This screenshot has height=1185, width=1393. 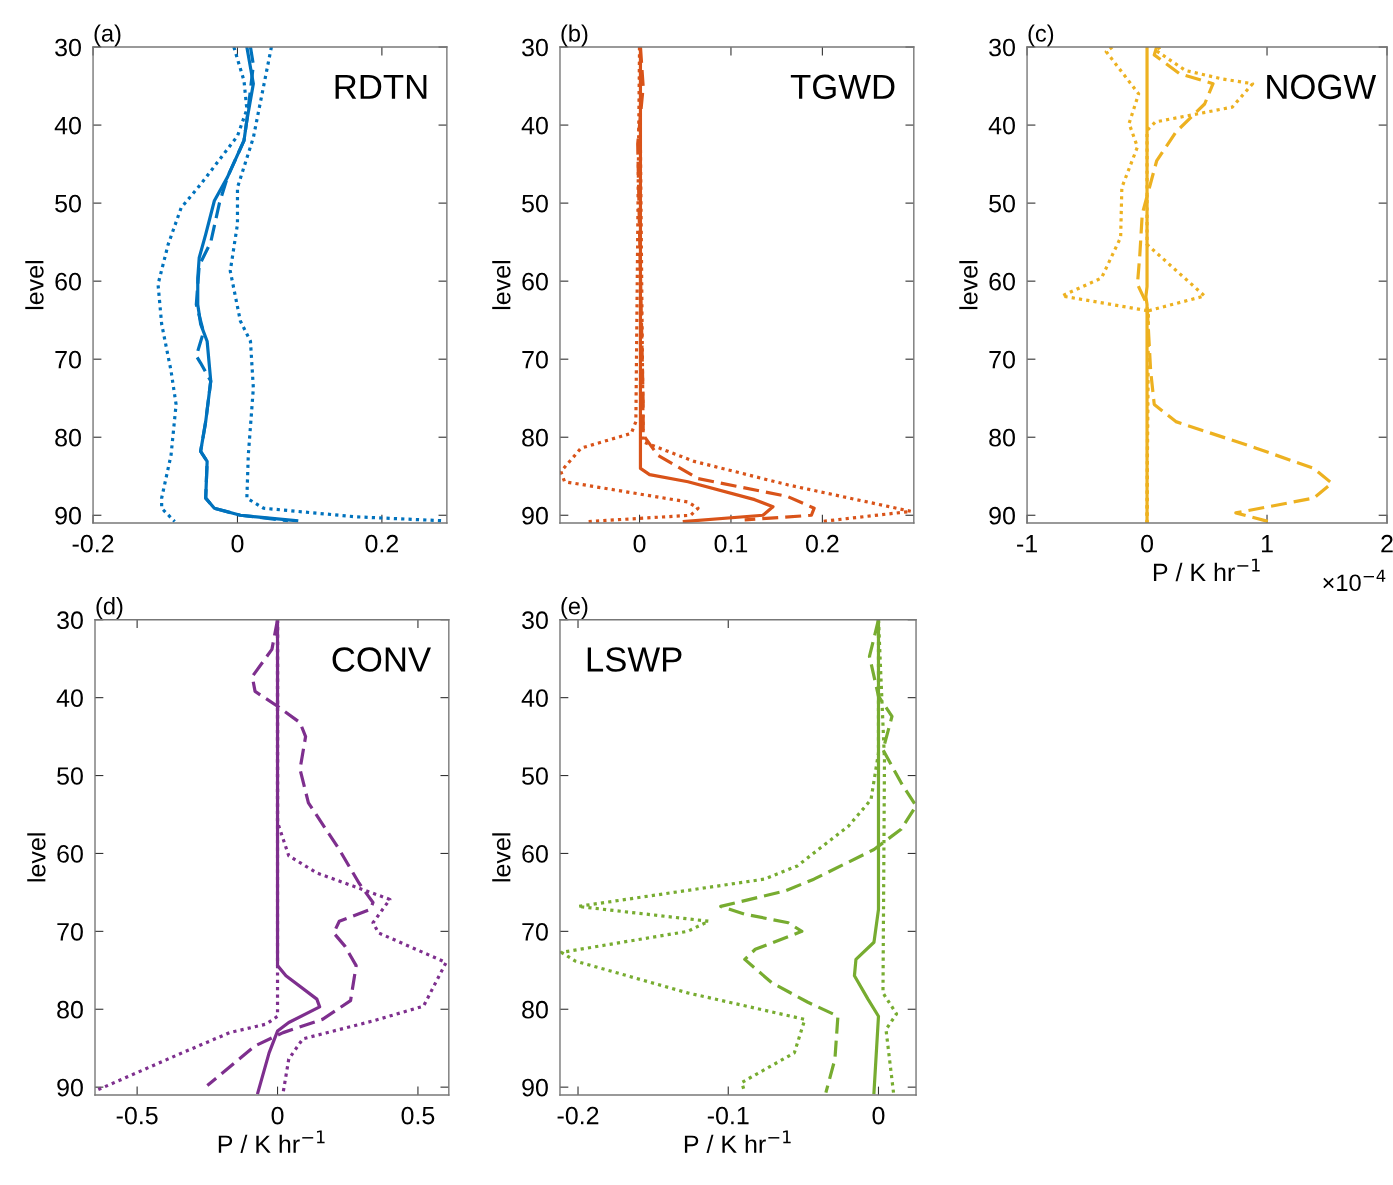 What do you see at coordinates (634, 659) in the screenshot?
I see `annotation: LSWP` at bounding box center [634, 659].